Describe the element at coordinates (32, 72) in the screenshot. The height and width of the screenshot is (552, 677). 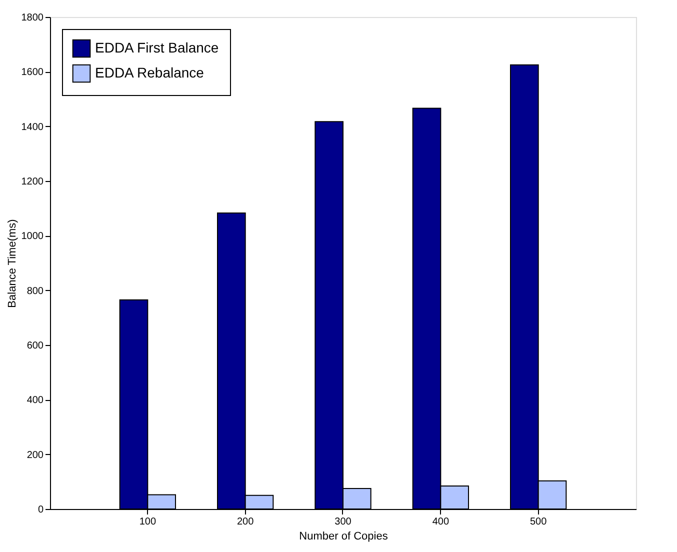
I see `y-tick-label: 1600` at that location.